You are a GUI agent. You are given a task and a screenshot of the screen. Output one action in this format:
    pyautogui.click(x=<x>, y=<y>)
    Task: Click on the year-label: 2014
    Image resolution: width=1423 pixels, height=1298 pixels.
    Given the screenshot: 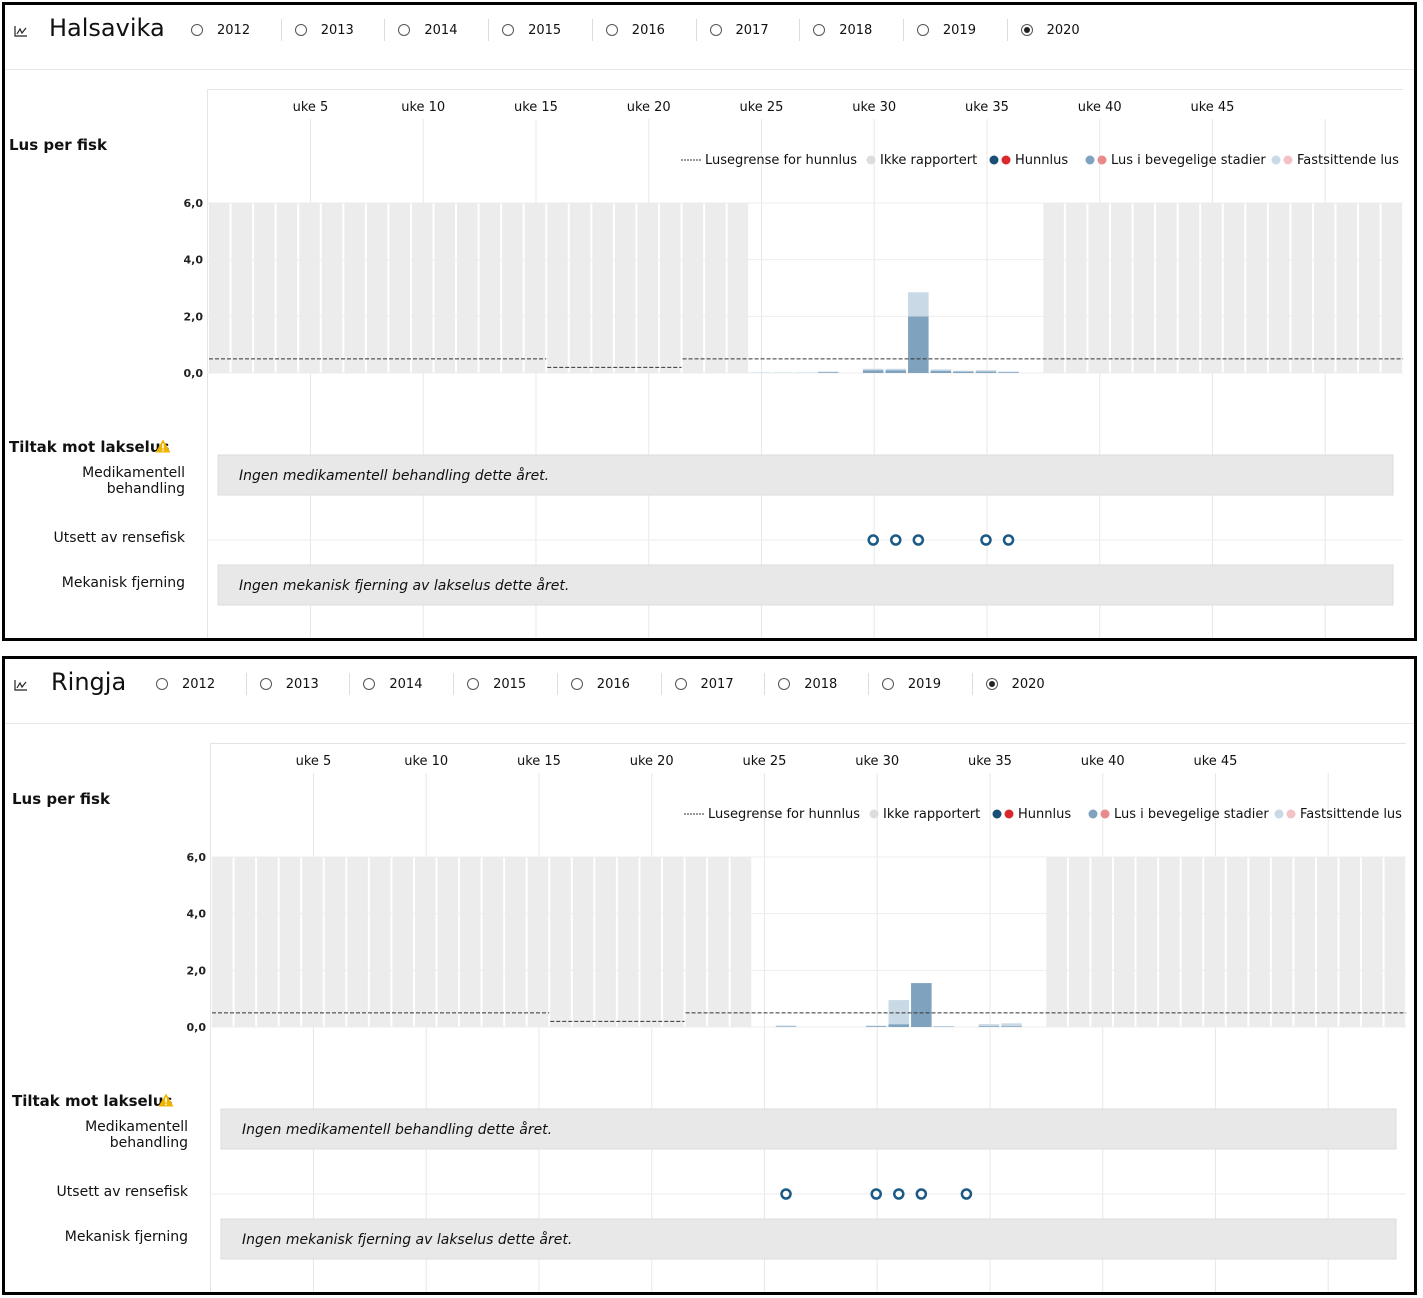 What is the action you would take?
    pyautogui.click(x=406, y=684)
    